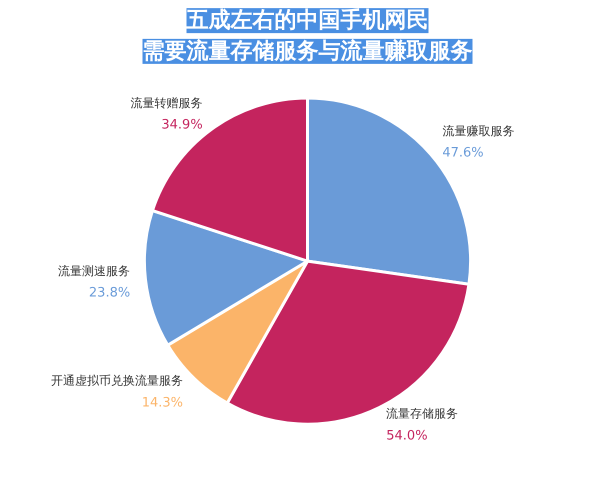 The image size is (614, 481). I want to click on data-label: 47.6%, so click(463, 153).